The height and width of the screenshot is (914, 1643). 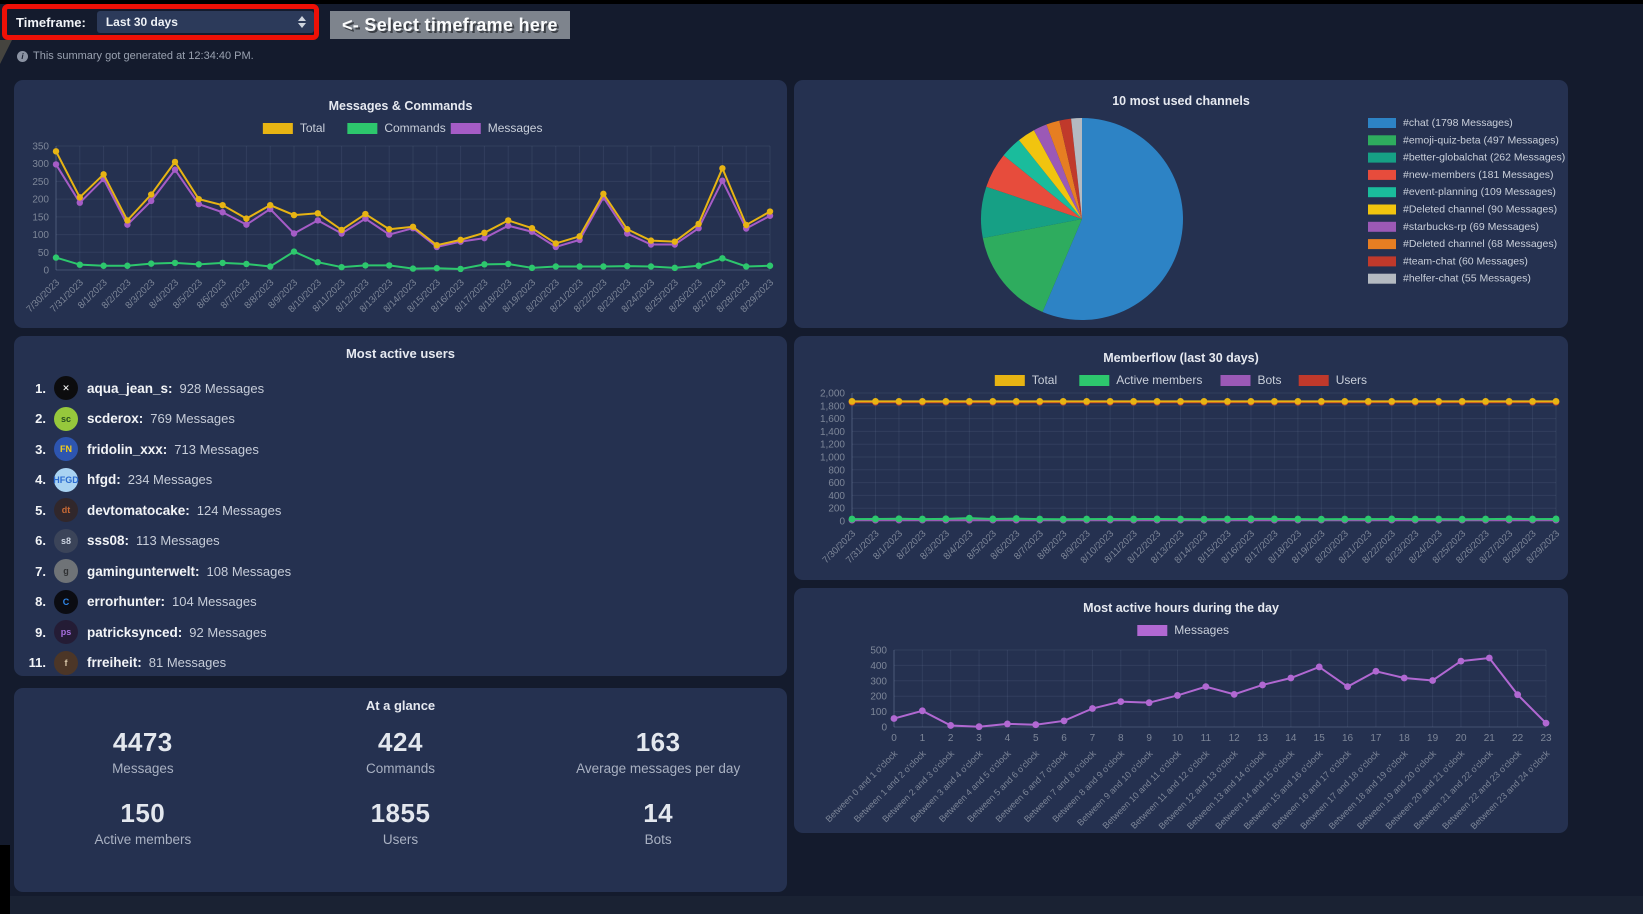 I want to click on legend-item-7: #starbucks-rp (69 Messages), so click(x=1453, y=227).